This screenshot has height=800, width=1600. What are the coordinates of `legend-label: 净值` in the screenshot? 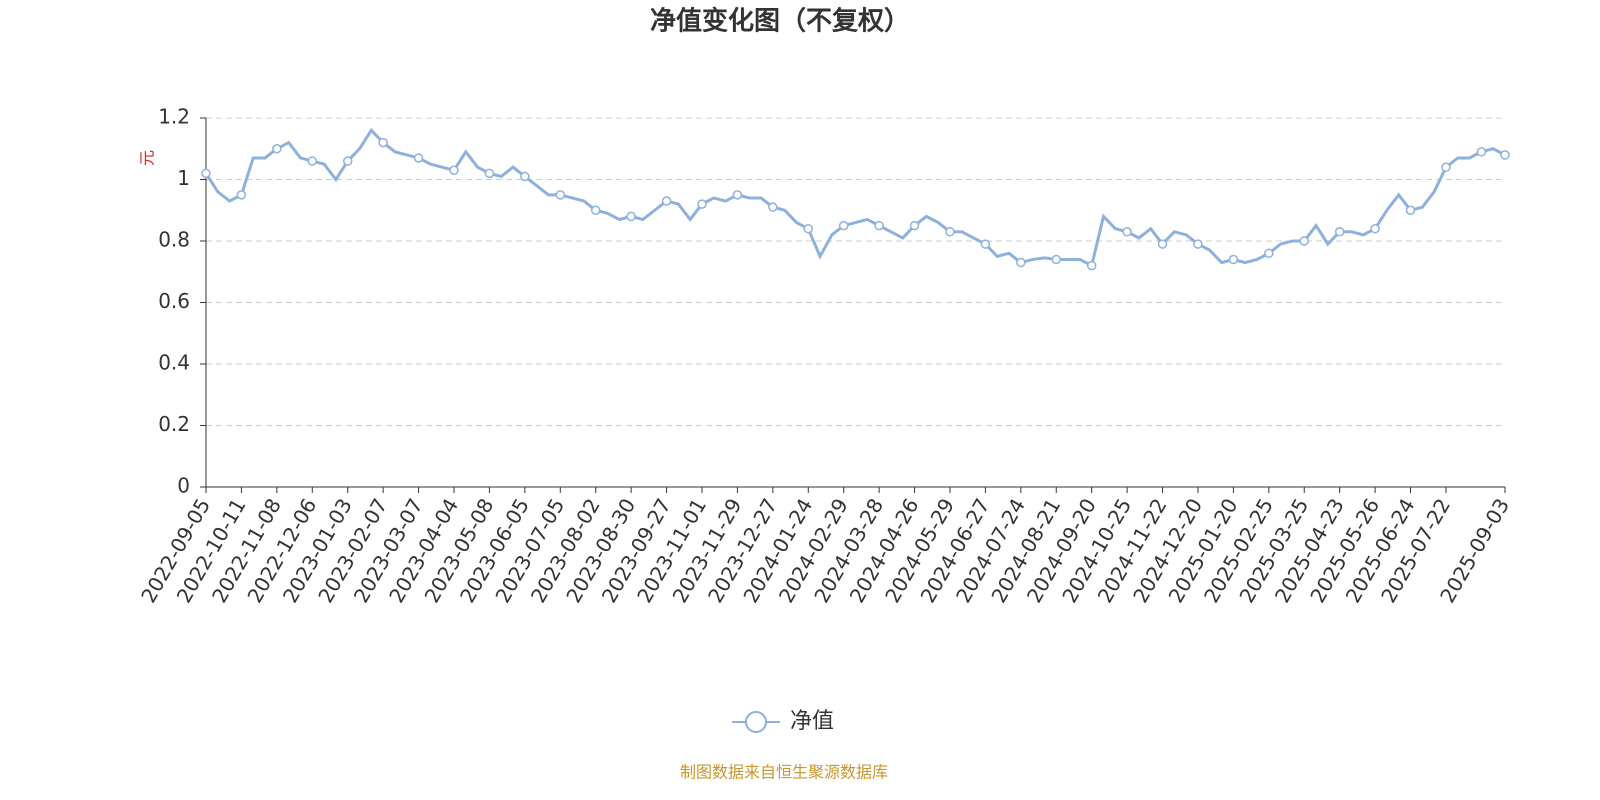 It's located at (812, 721).